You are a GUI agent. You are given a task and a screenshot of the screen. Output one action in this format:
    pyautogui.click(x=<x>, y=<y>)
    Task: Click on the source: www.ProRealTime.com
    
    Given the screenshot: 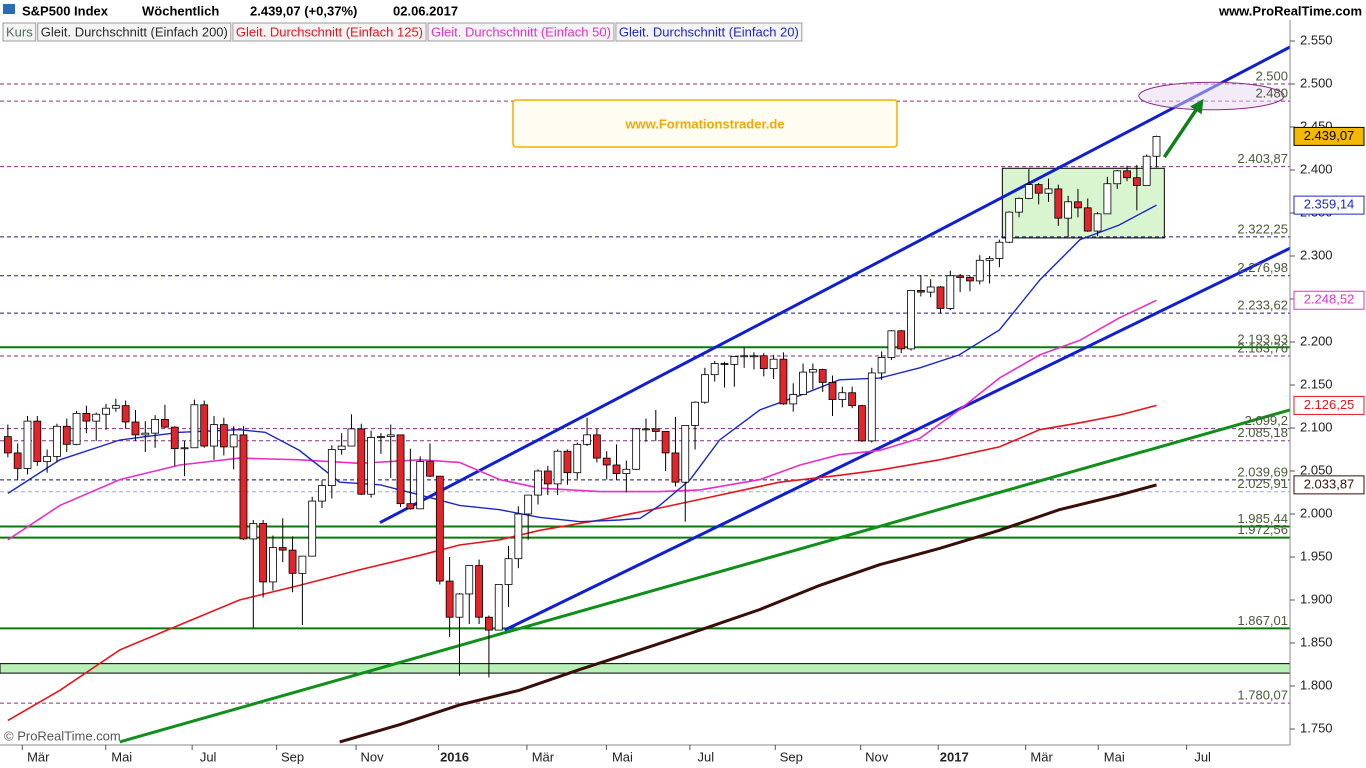 What is the action you would take?
    pyautogui.click(x=1290, y=10)
    